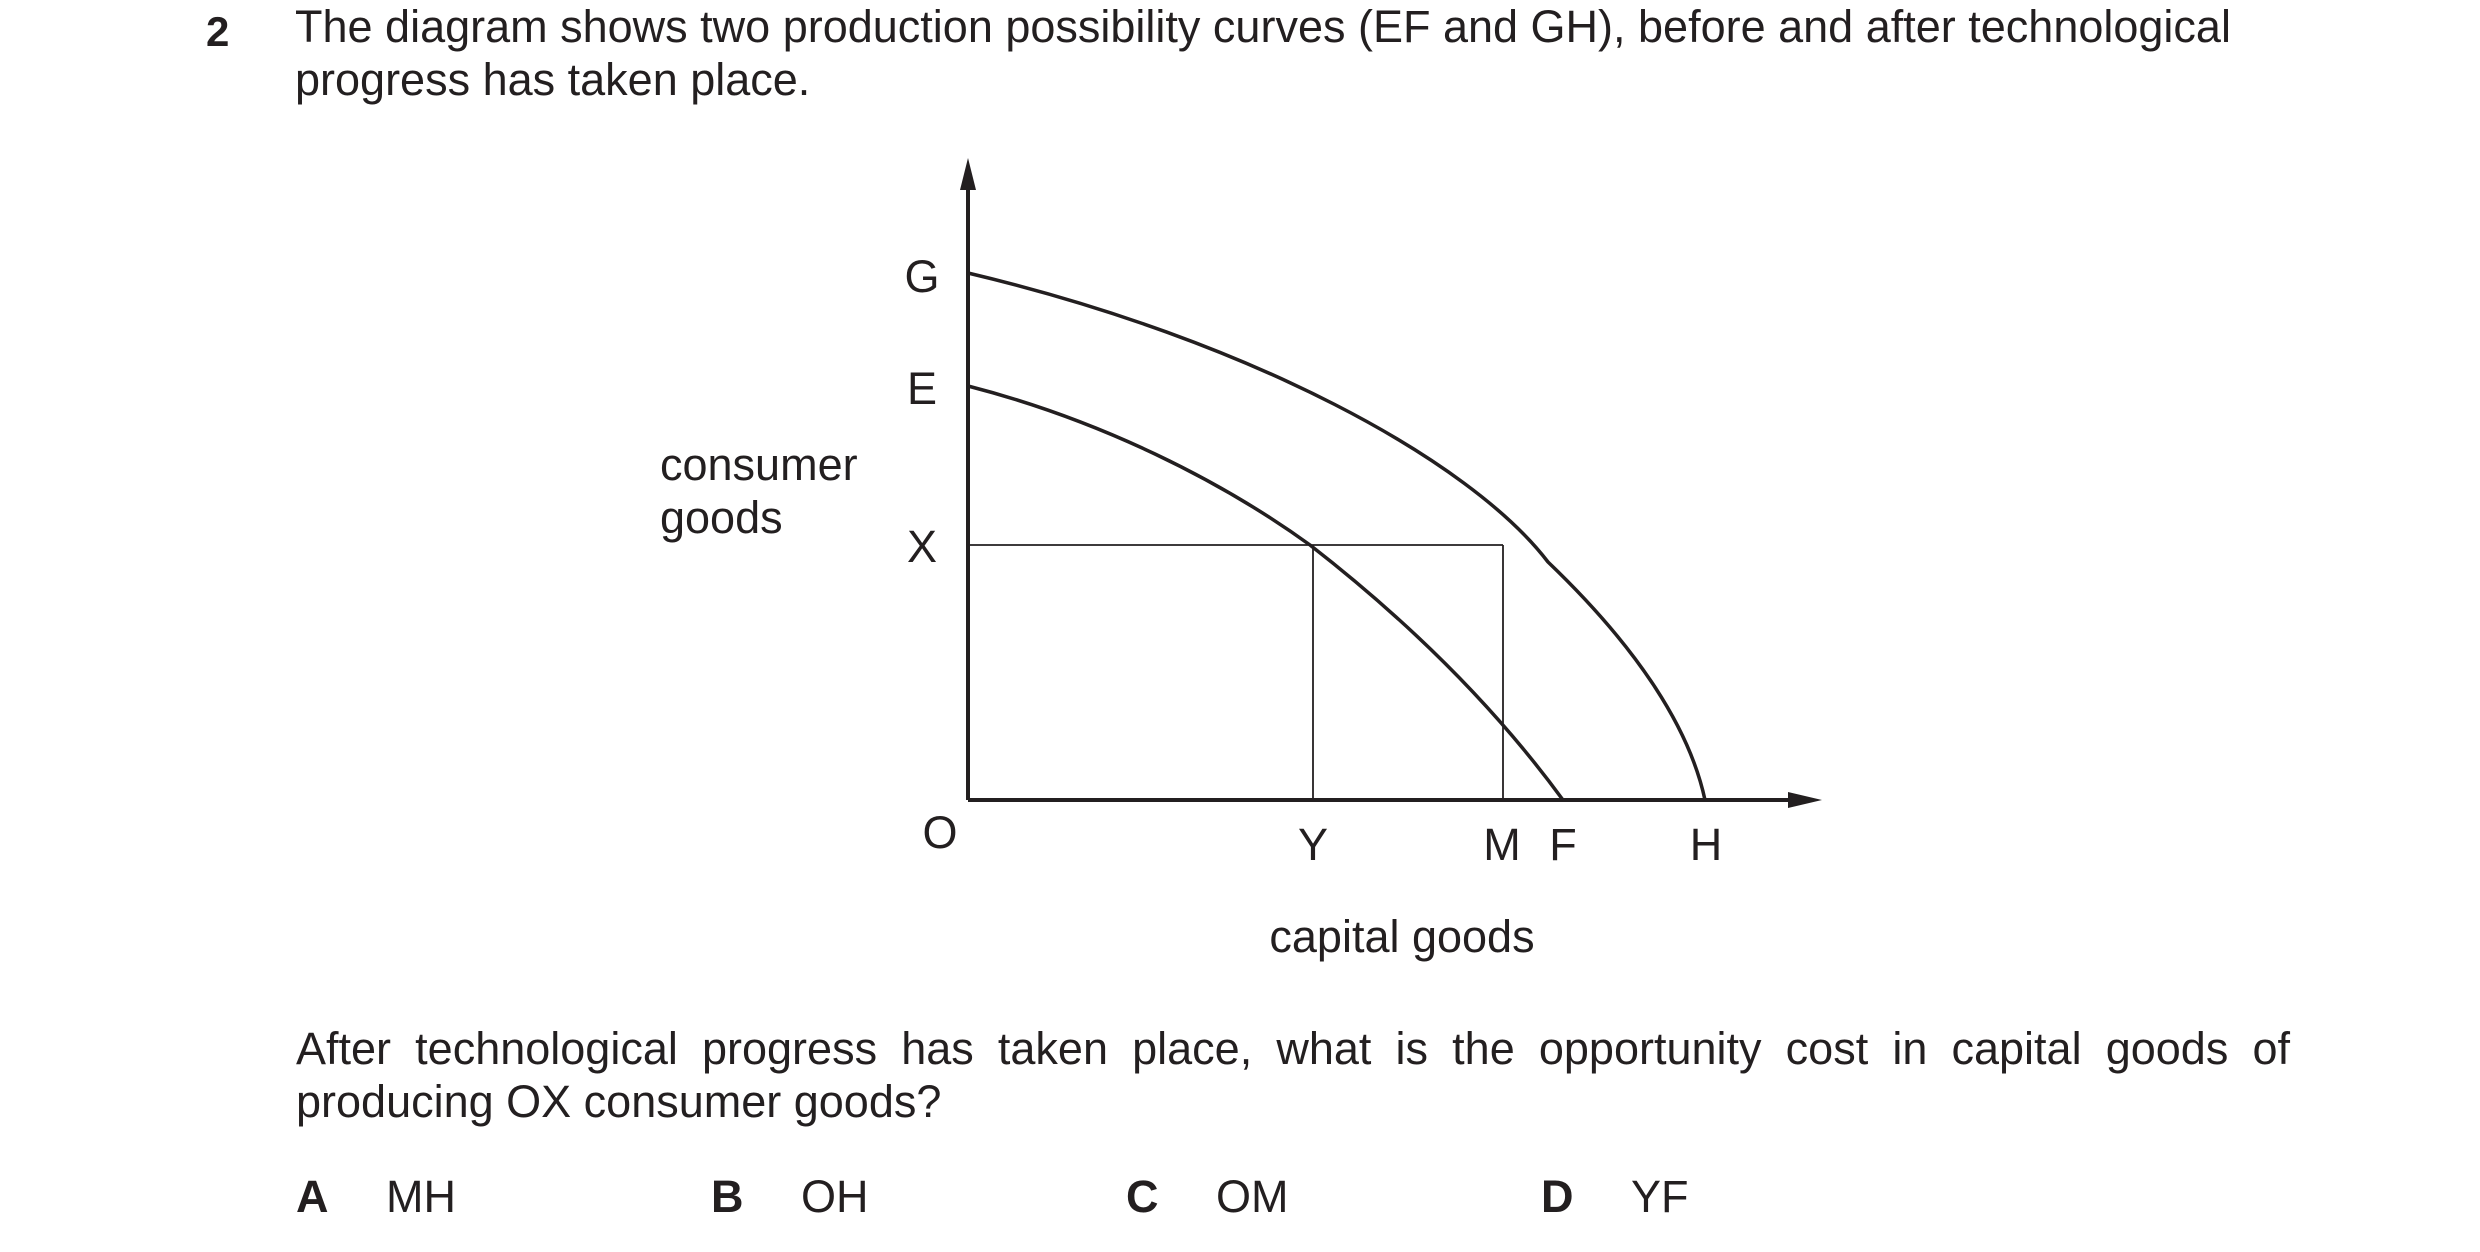 The width and height of the screenshot is (2480, 1252). I want to click on label-G: G, so click(921, 276).